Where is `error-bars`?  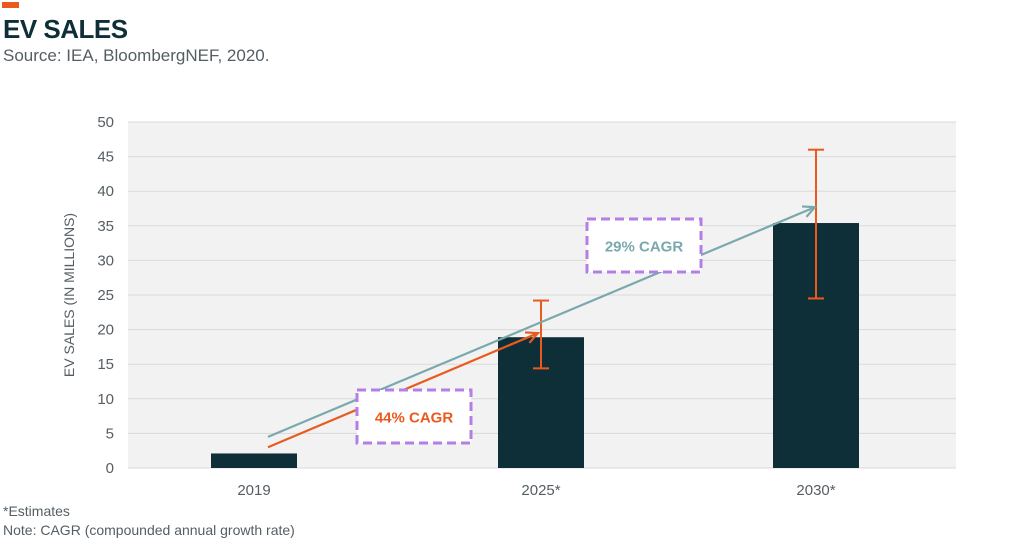
error-bars is located at coordinates (678, 259).